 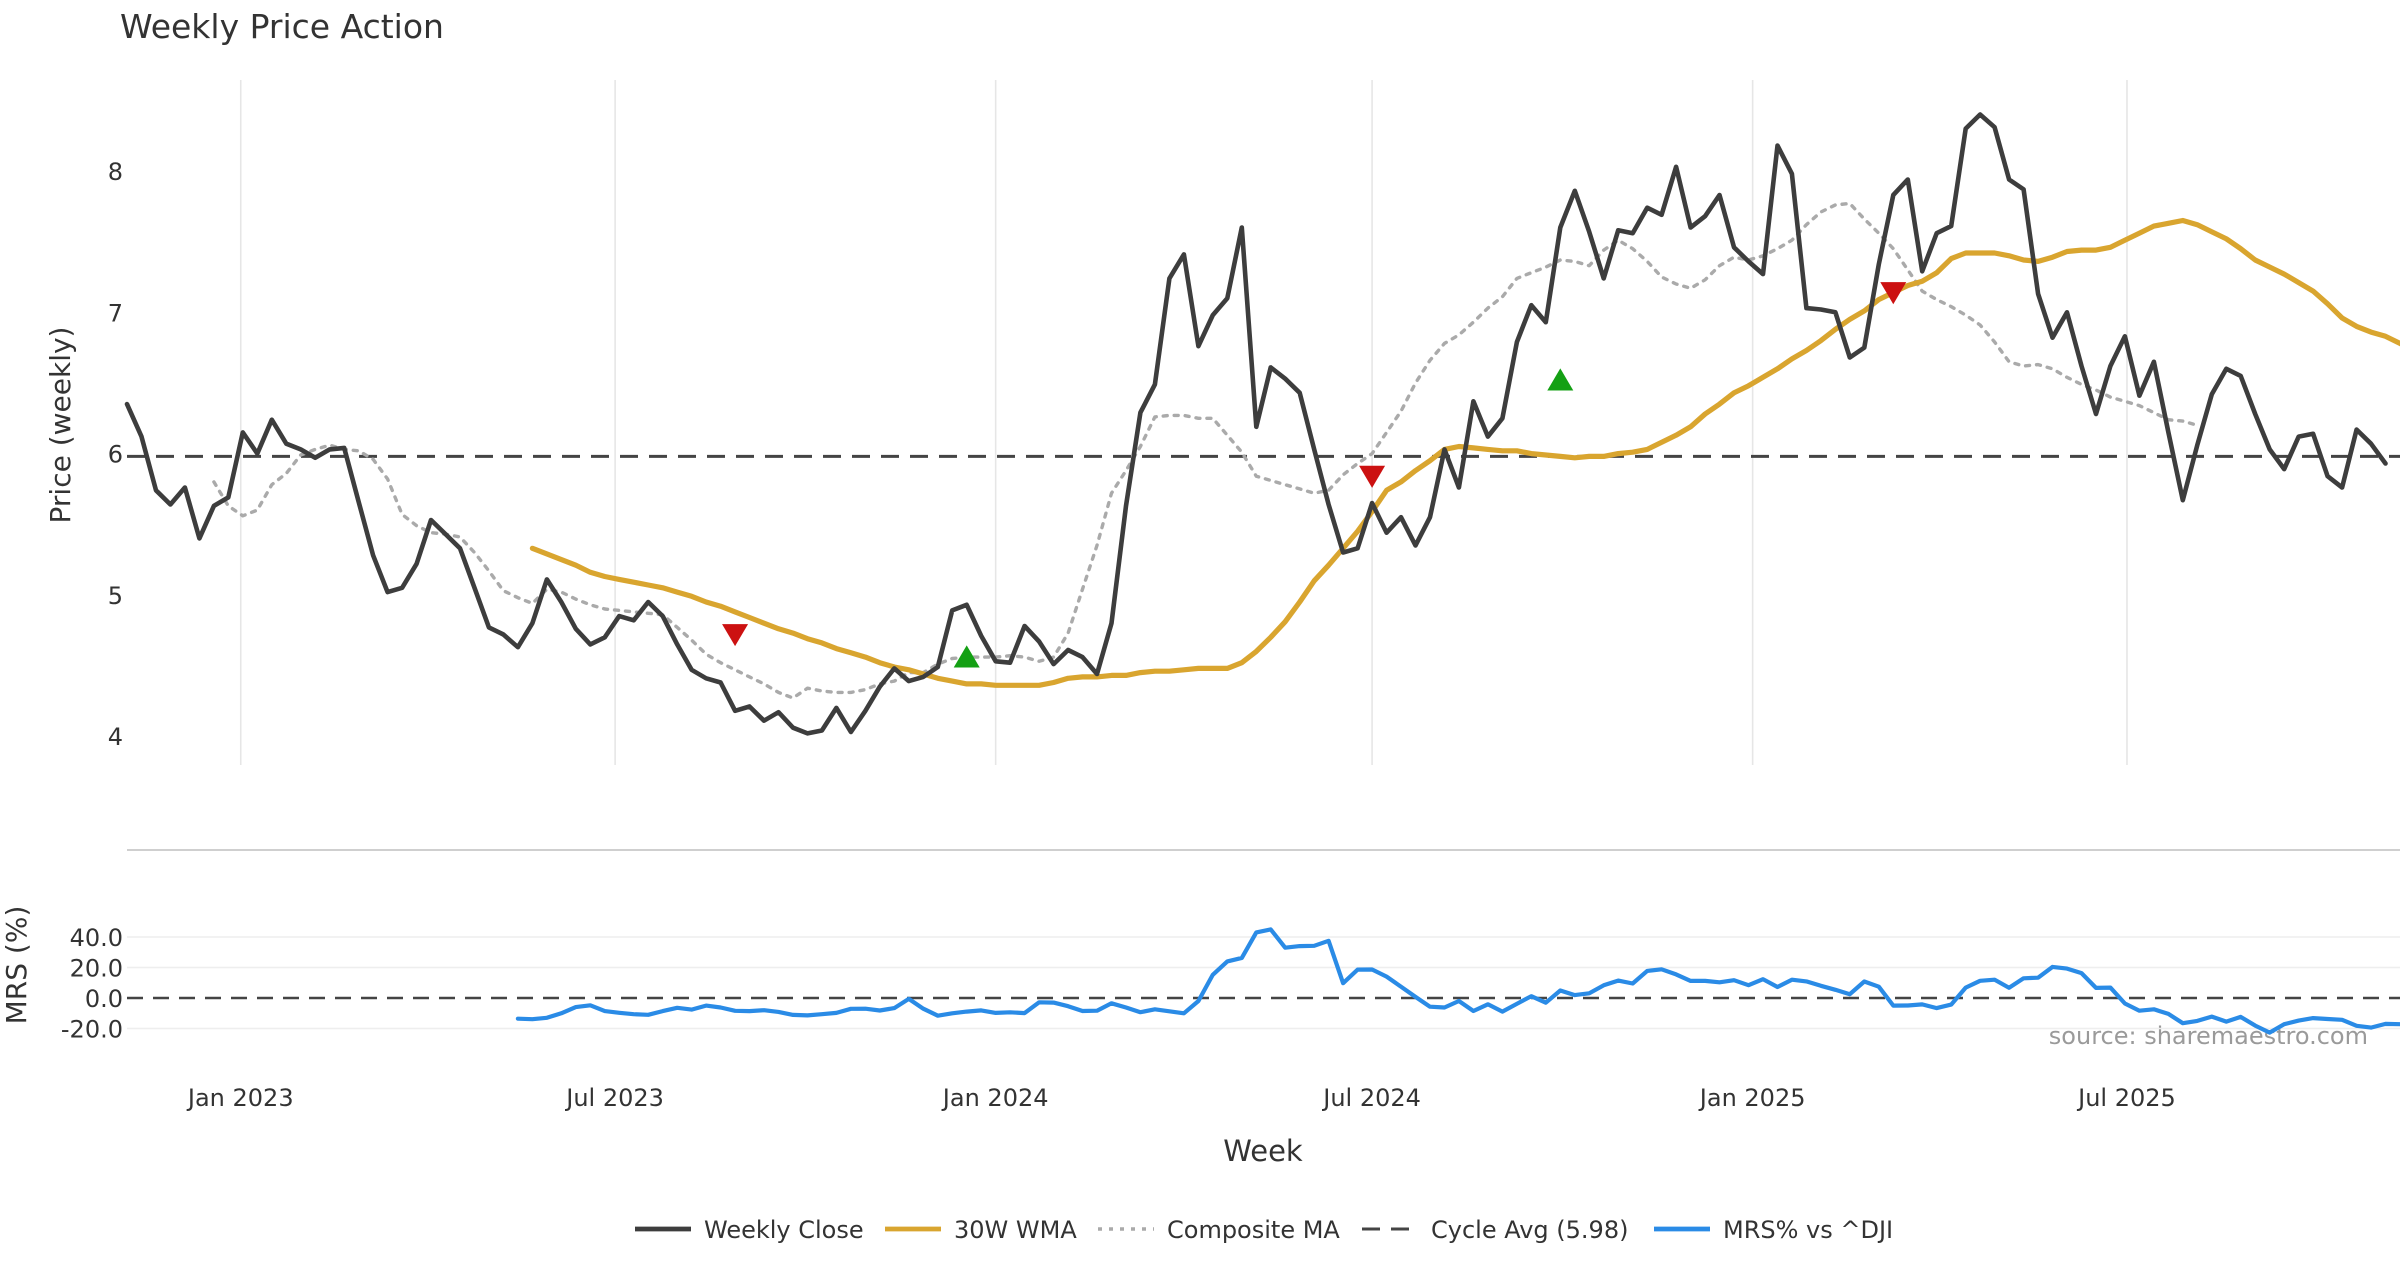 What do you see at coordinates (1371, 1098) in the screenshot?
I see `x-tick-label: Jul 2024` at bounding box center [1371, 1098].